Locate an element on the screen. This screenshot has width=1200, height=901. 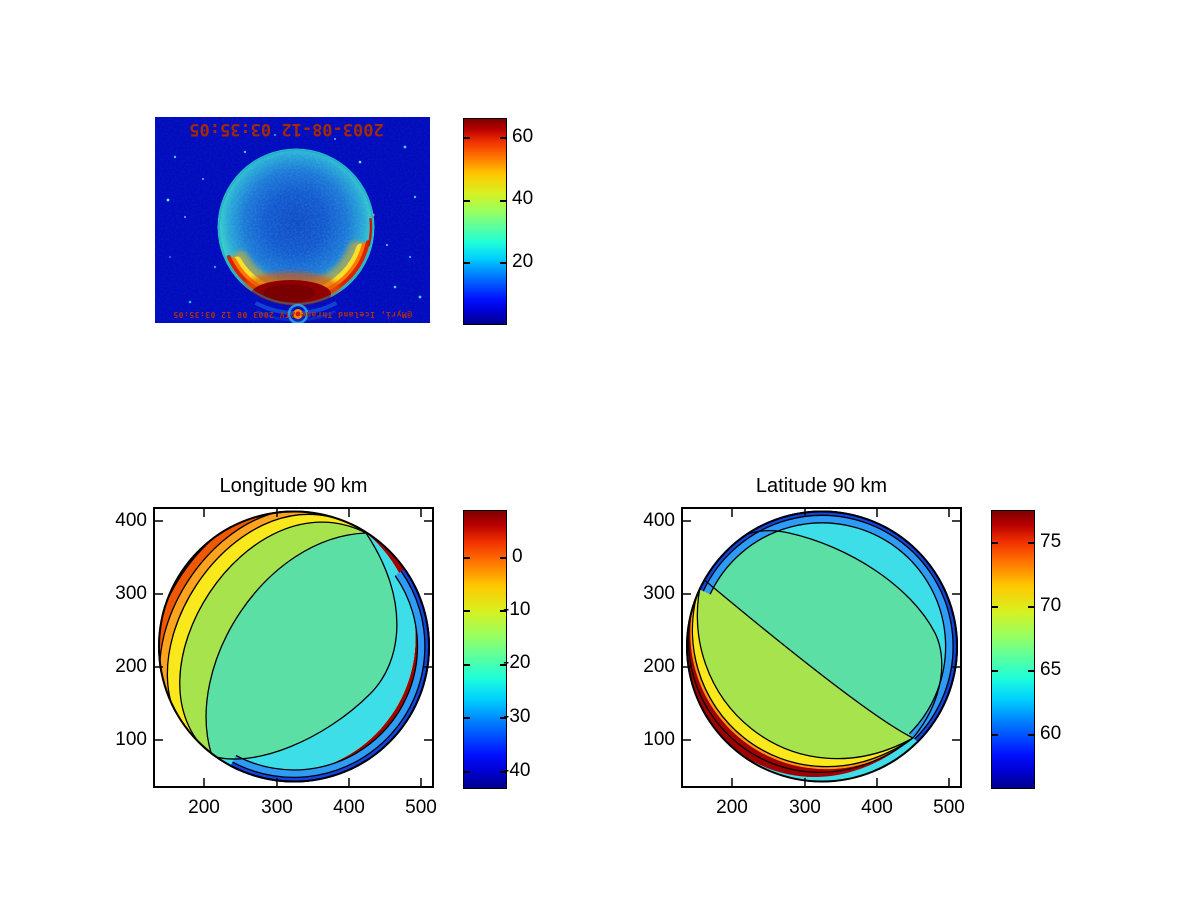
longitude-colorbar-label: -30 is located at coordinates (517, 716).